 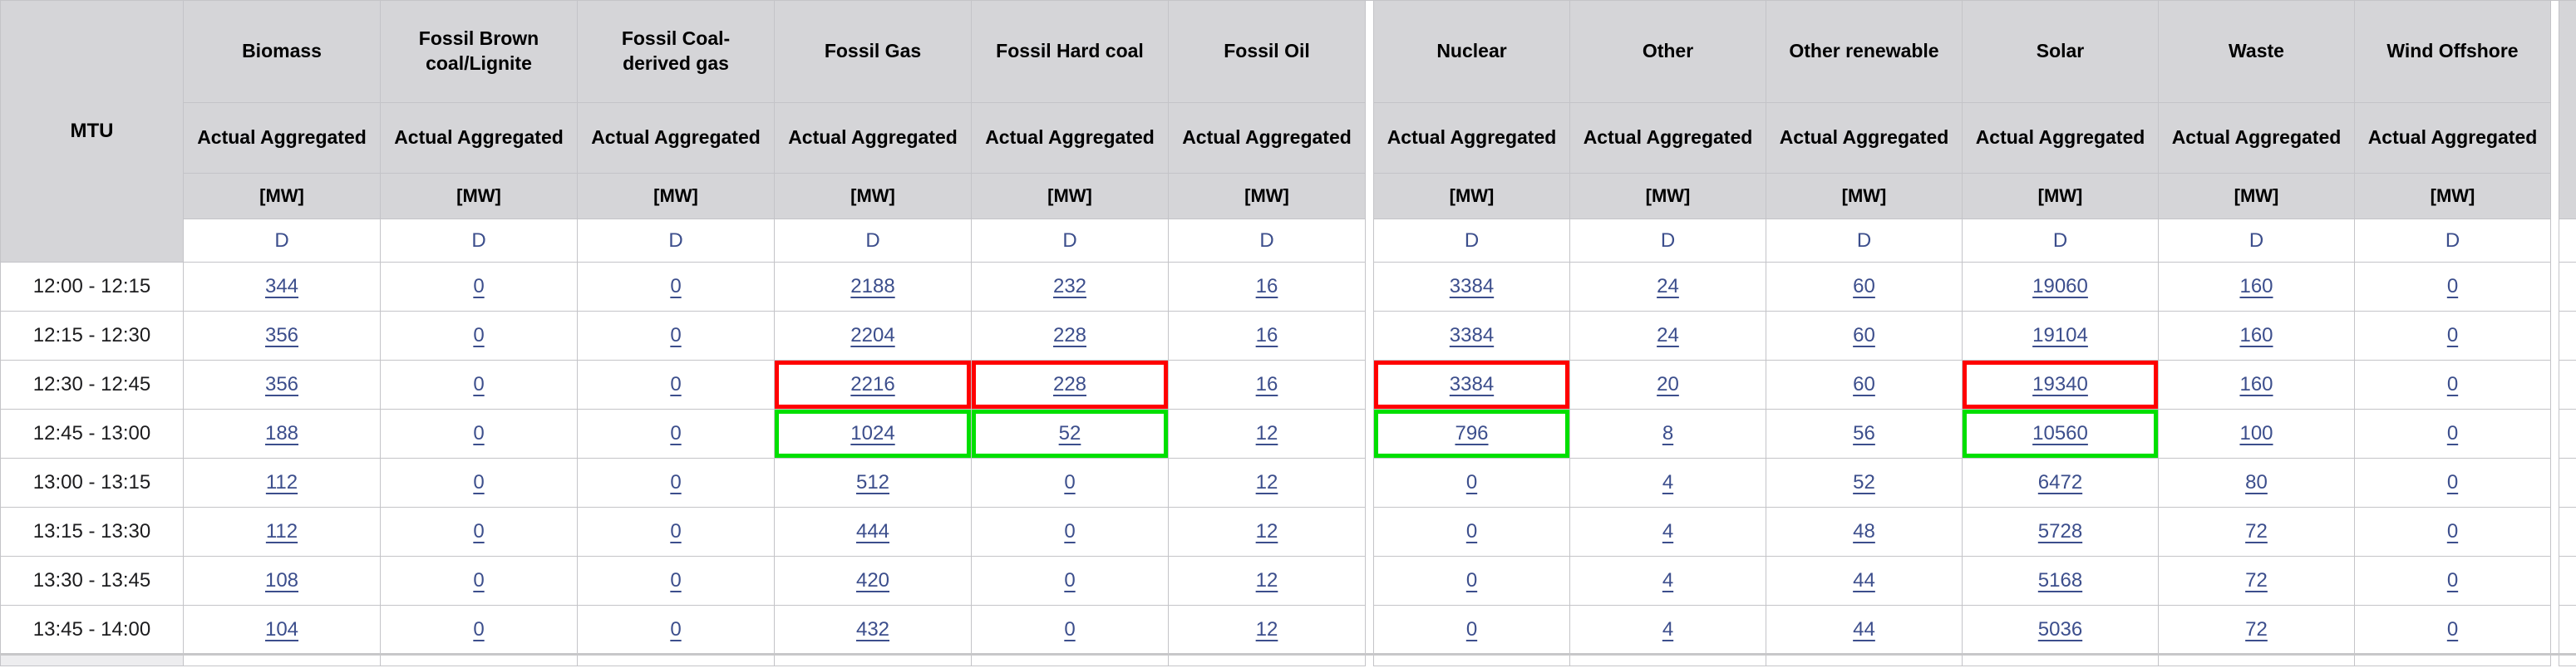 I want to click on value-link: 112, so click(x=281, y=482).